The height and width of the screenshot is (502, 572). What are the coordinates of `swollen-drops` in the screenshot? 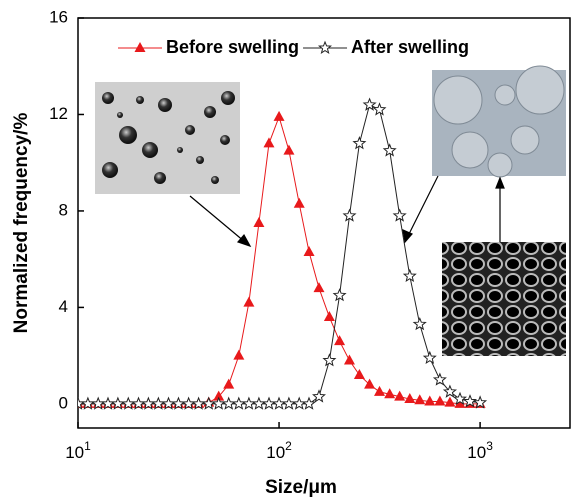 It's located at (499, 121).